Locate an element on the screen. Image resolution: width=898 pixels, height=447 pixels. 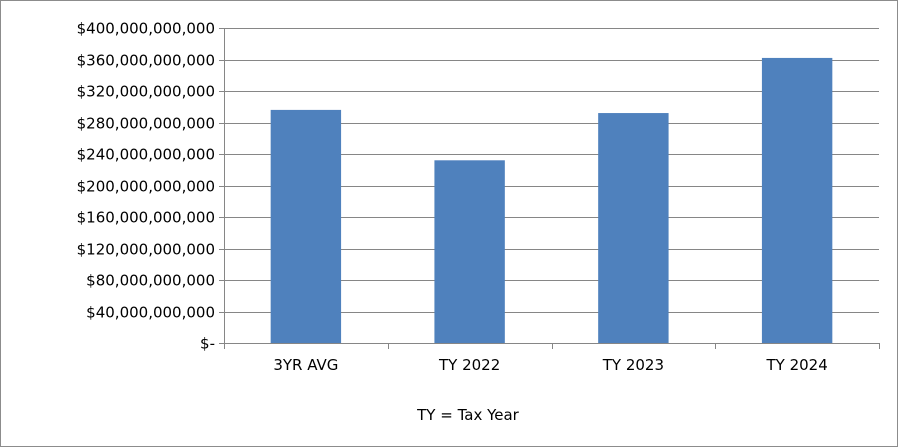
x-tick-label: TY 2023 is located at coordinates (633, 365).